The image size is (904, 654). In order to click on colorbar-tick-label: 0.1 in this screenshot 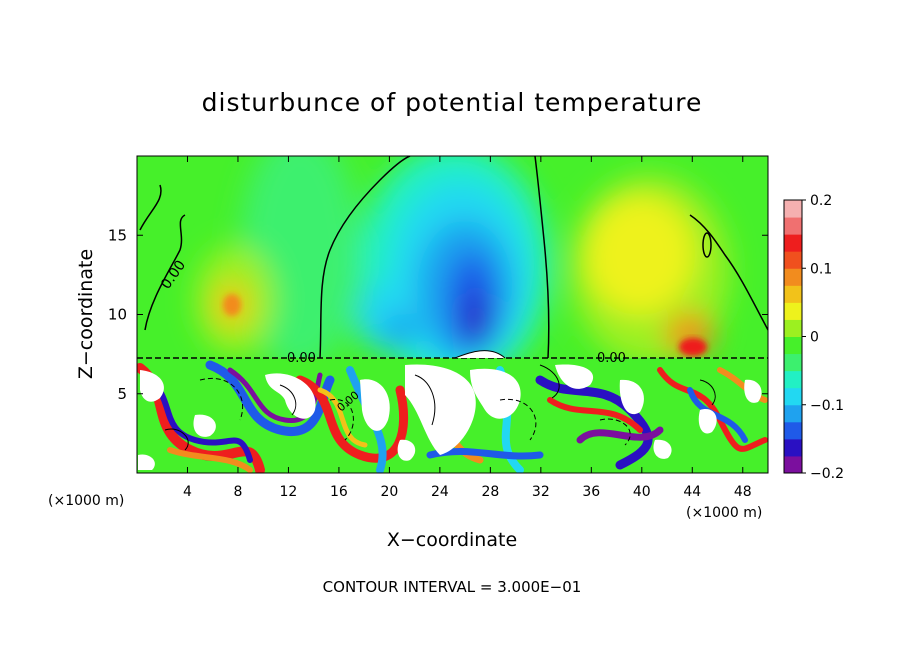, I will do `click(821, 269)`.